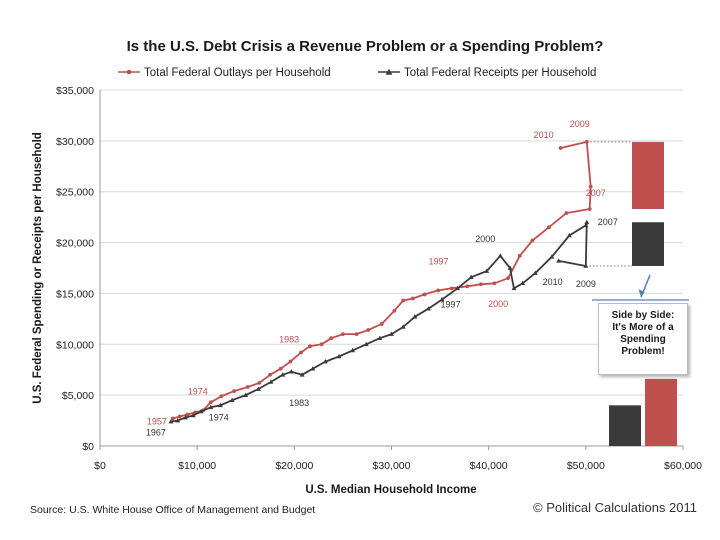 This screenshot has width=720, height=540. Describe the element at coordinates (586, 466) in the screenshot. I see `x-tick-label: $50,000` at that location.